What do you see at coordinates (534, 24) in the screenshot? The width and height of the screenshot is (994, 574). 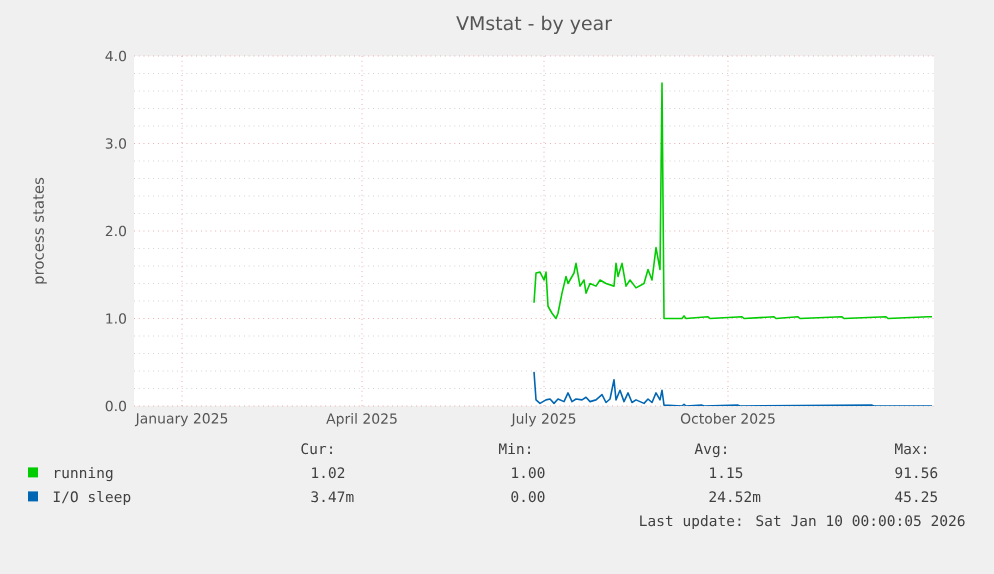 I see `chart-title: VMstat - by year` at bounding box center [534, 24].